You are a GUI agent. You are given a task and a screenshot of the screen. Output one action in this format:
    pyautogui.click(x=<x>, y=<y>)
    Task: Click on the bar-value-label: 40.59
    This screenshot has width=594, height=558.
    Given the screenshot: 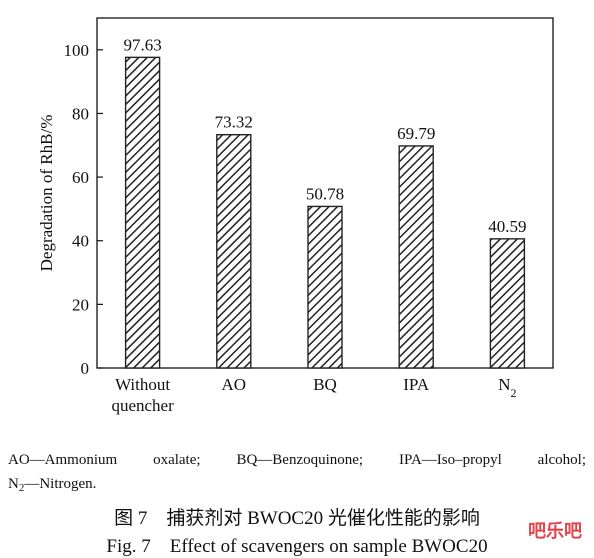 What is the action you would take?
    pyautogui.click(x=507, y=226)
    